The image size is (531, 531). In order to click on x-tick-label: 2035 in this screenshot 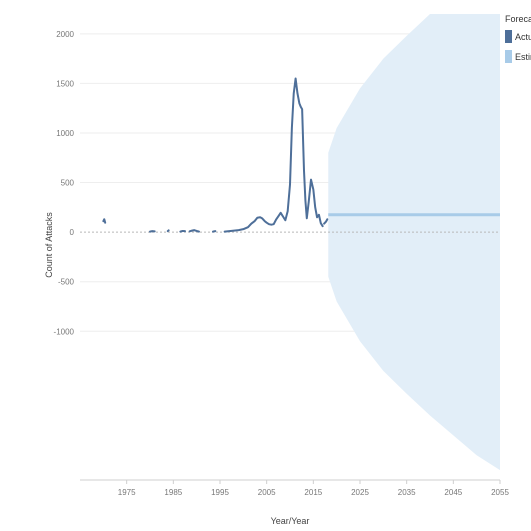, I will do `click(407, 492)`.